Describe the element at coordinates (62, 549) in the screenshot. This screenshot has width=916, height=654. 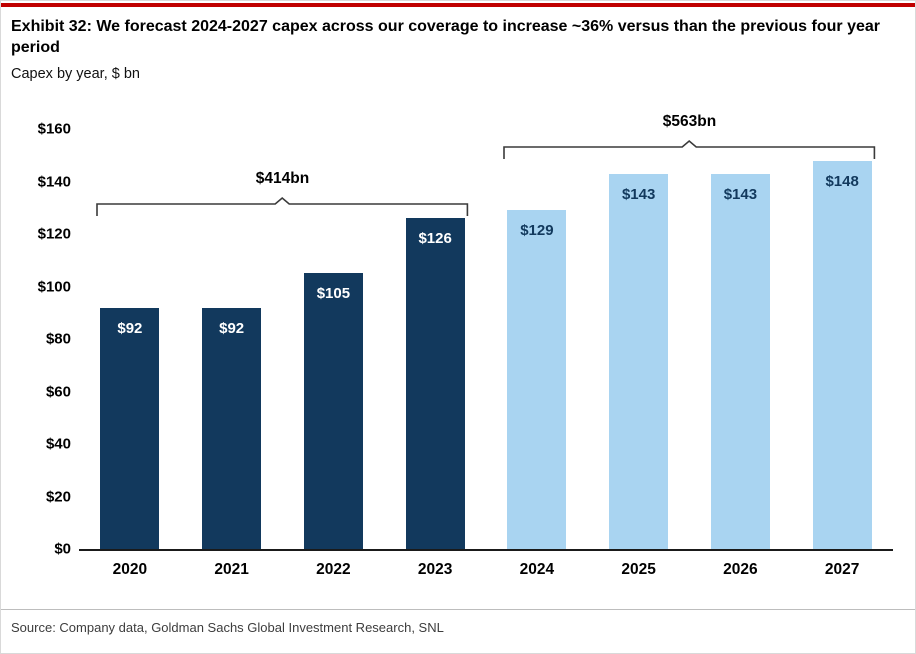
I see `y-tick-label: $0` at that location.